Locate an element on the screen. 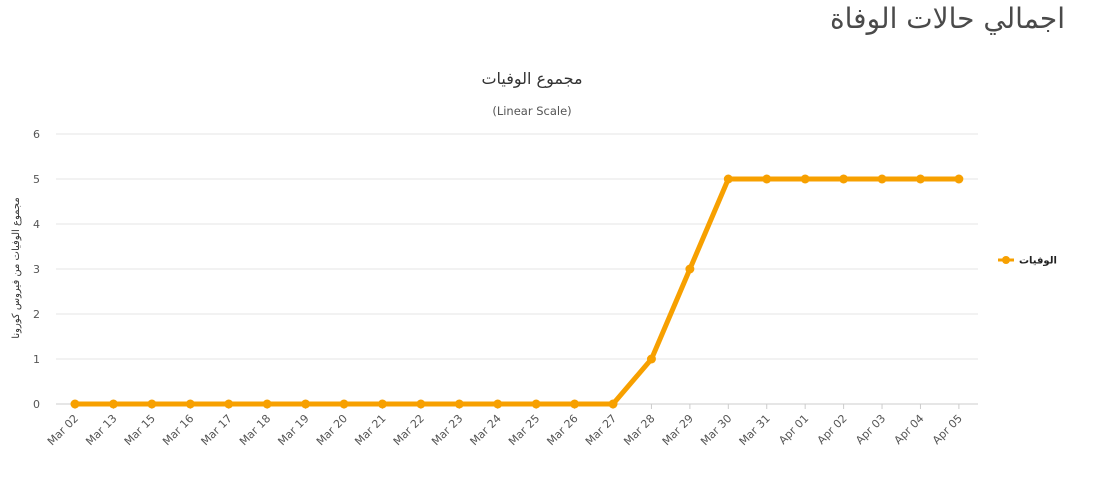 The width and height of the screenshot is (1107, 486). x-tick-label: Mar 19 is located at coordinates (293, 430).